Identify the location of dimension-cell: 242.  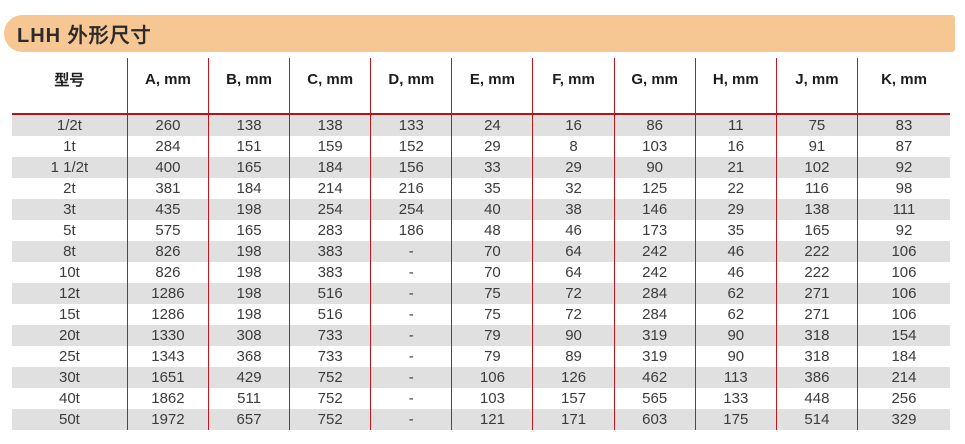
(654, 272).